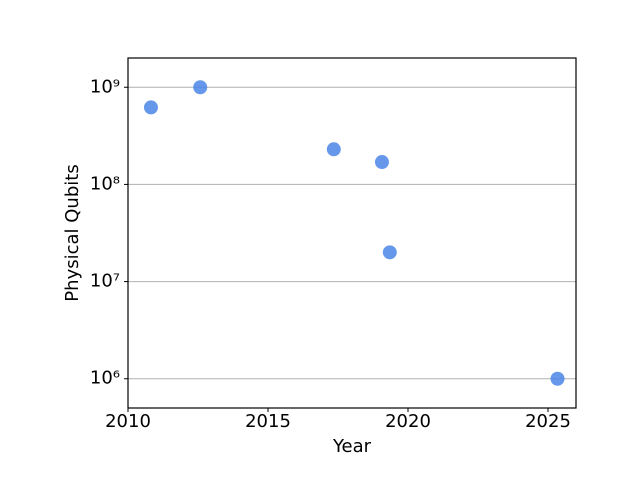 This screenshot has width=640, height=480. I want to click on y-tick-label: 10⁷, so click(105, 281).